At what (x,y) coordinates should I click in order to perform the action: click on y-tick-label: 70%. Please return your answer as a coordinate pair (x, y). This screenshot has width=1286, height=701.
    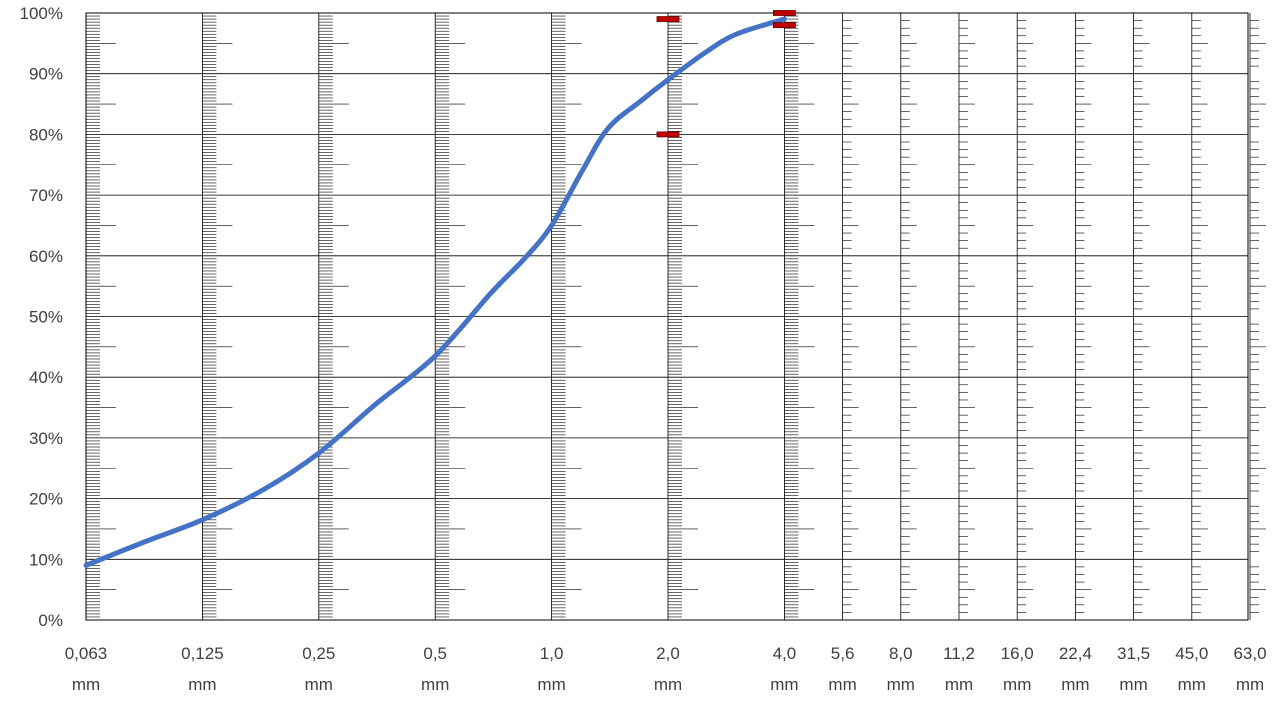
    Looking at the image, I should click on (46, 195).